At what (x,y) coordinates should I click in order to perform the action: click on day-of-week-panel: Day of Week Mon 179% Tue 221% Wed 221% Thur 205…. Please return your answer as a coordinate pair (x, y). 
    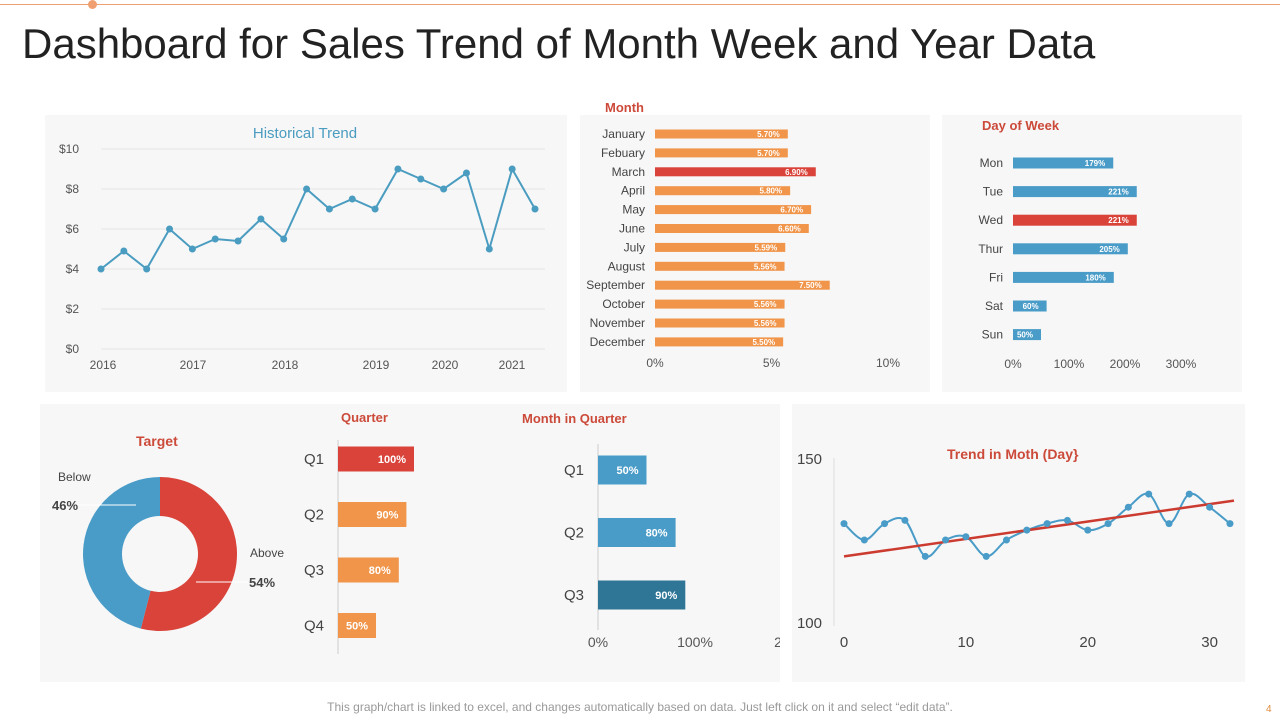
    Looking at the image, I should click on (1092, 253).